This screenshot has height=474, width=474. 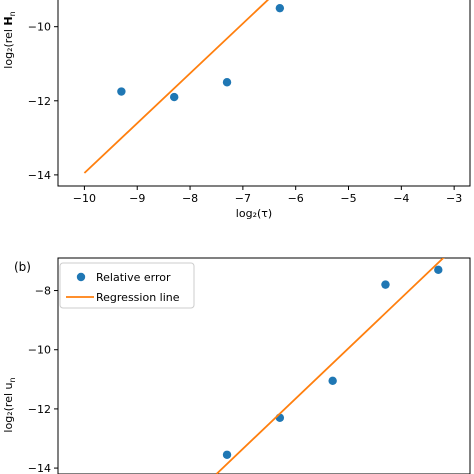 What do you see at coordinates (133, 277) in the screenshot?
I see `legend-label-relative-error: Relative error` at bounding box center [133, 277].